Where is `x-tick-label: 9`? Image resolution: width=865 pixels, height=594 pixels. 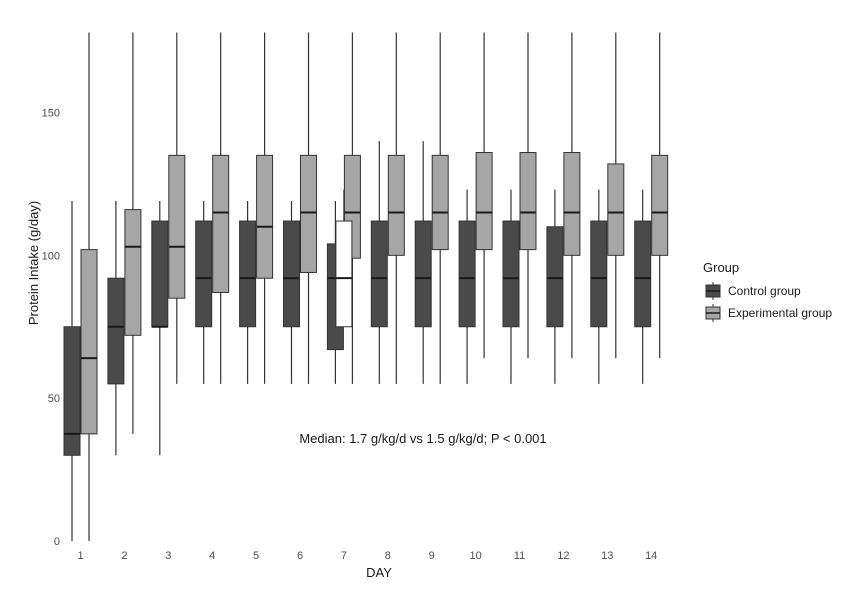 x-tick-label: 9 is located at coordinates (432, 556).